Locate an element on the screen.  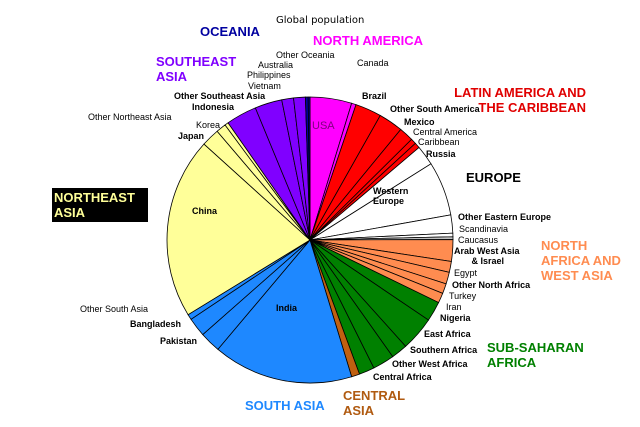
slice-label: Bangladesh is located at coordinates (156, 324).